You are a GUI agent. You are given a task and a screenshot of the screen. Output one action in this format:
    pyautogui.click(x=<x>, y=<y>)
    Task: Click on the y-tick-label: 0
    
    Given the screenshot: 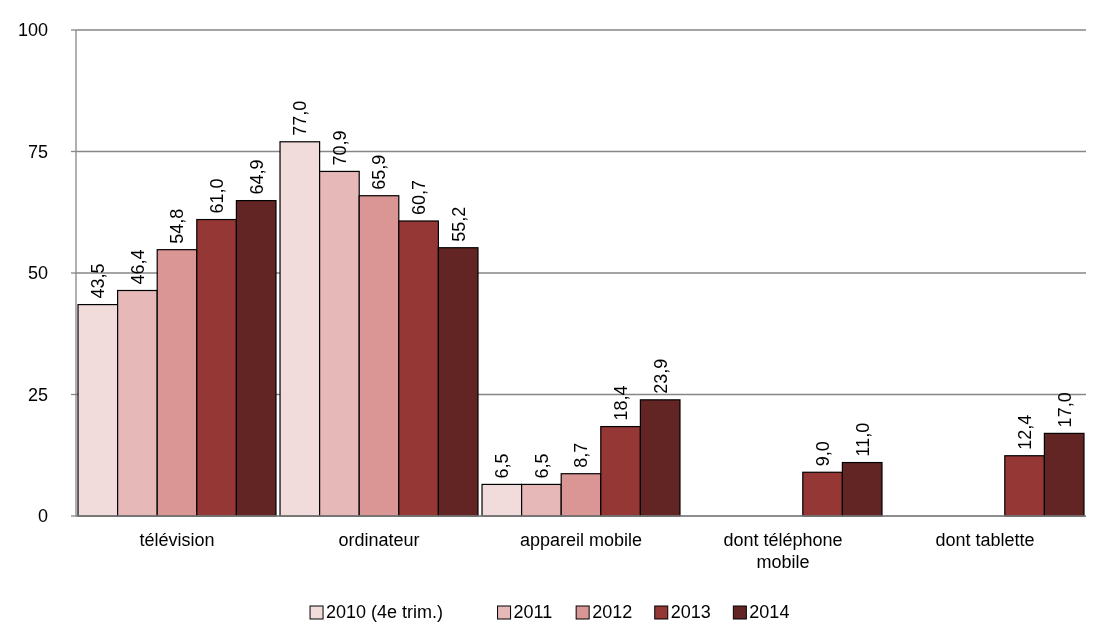 What is the action you would take?
    pyautogui.click(x=42, y=516)
    